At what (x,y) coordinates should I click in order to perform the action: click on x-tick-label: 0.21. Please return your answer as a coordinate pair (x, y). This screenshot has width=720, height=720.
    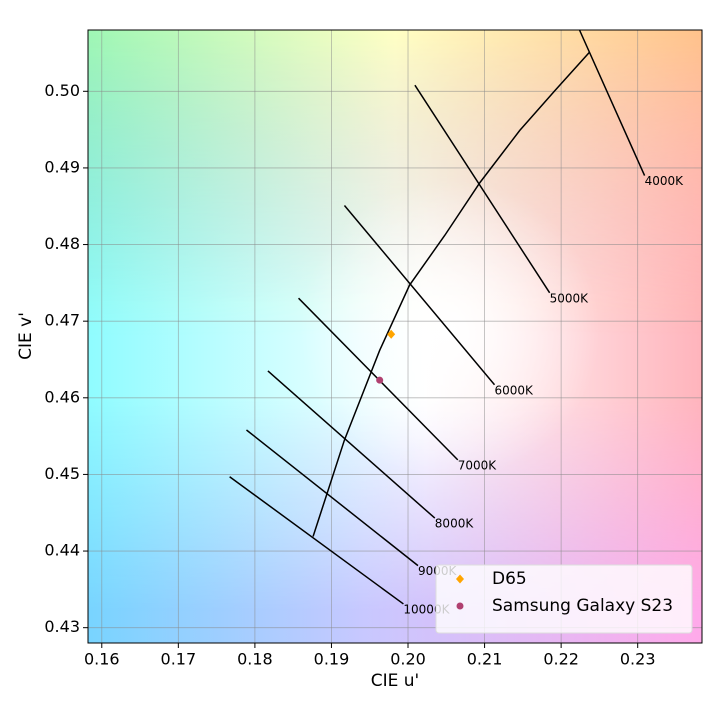
    Looking at the image, I should click on (485, 659).